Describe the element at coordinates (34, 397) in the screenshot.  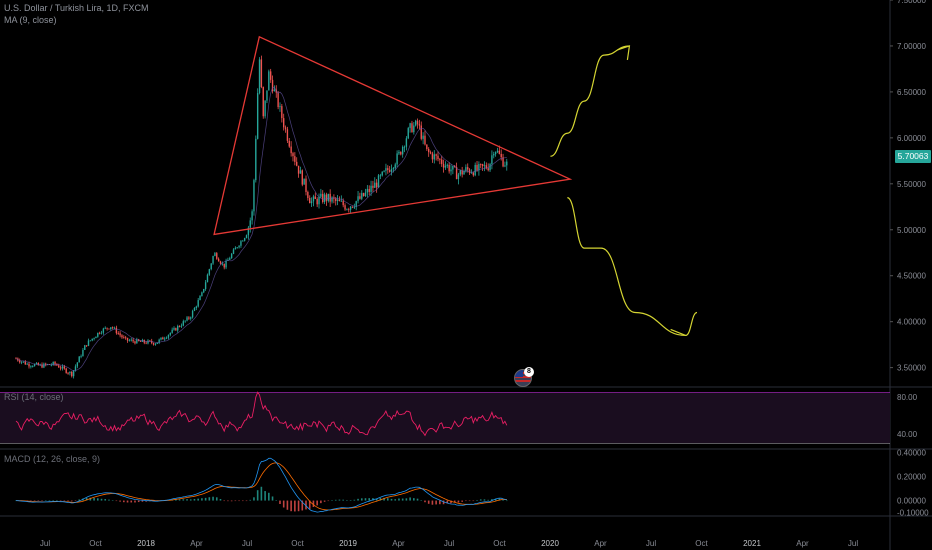
I see `rsi-indicator-label: RSI (14, close)` at that location.